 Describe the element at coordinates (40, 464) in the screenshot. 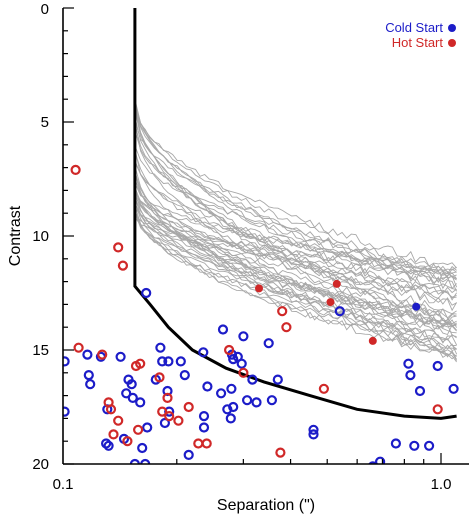

I see `y-tick-label-20: 20` at that location.